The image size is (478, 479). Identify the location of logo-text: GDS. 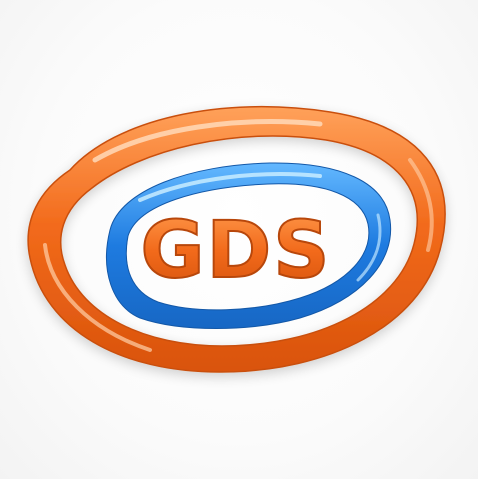
(236, 251).